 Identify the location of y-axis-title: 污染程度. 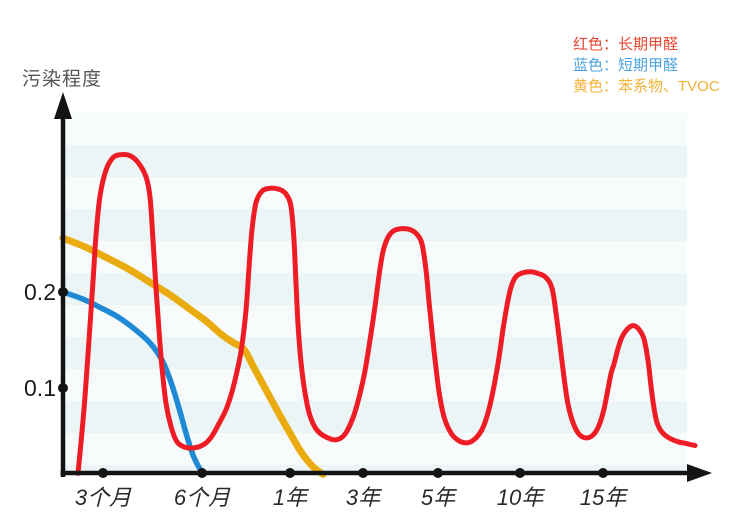
(62, 79).